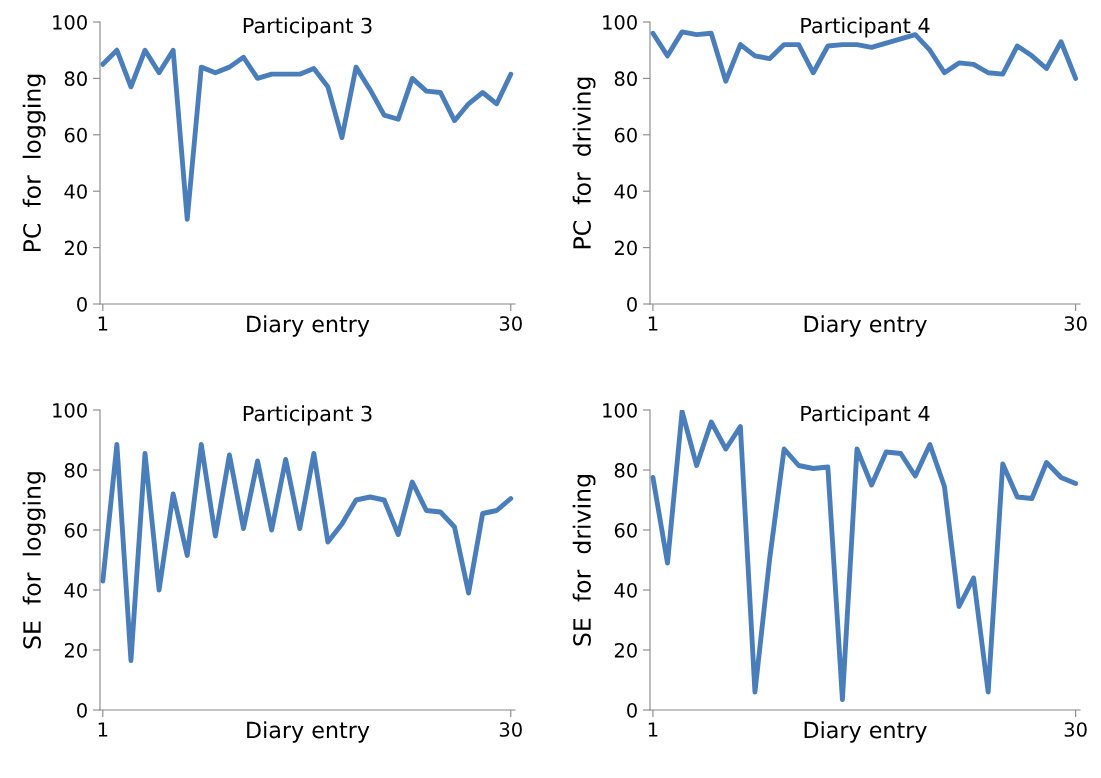 Image resolution: width=1101 pixels, height=778 pixels. I want to click on y-axis-title: SE for logging, so click(34, 560).